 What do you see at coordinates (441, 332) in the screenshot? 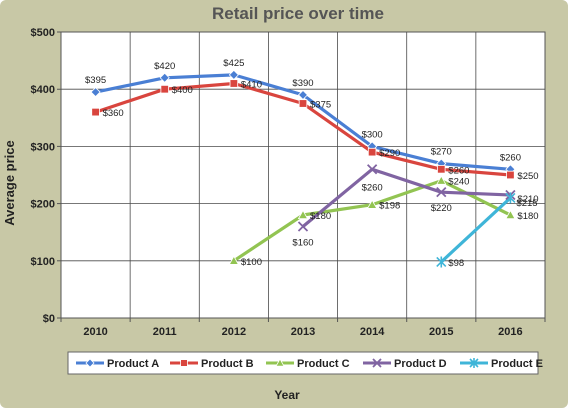
I see `x-tick-label: 2015` at bounding box center [441, 332].